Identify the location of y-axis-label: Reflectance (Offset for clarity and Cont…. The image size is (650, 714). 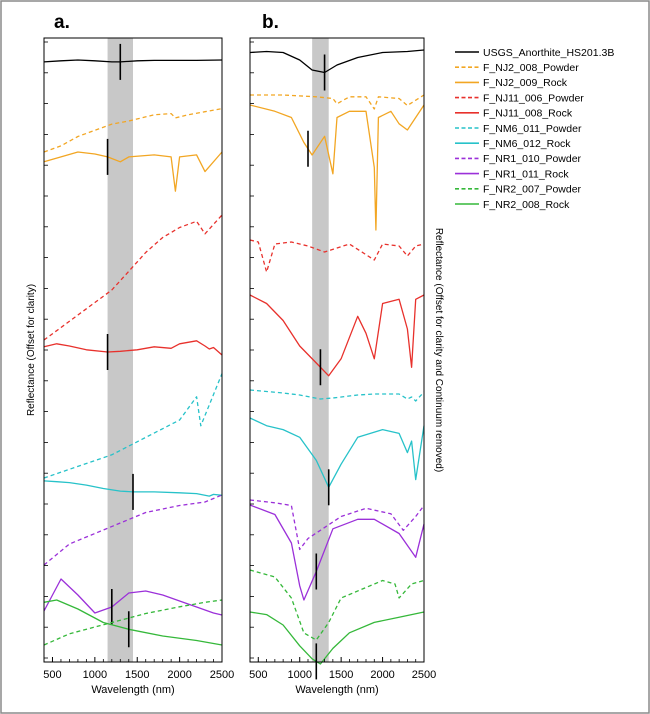
(438, 350).